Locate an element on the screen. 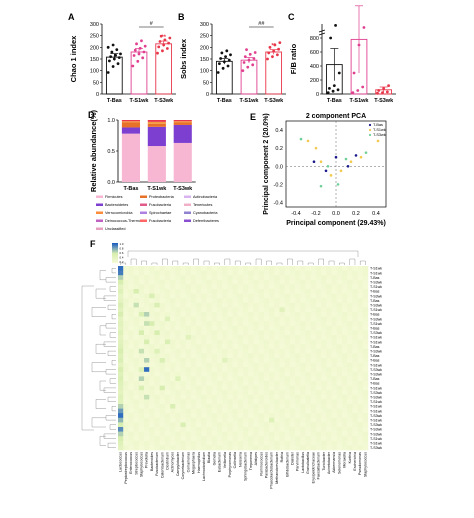  y-axis-label: Chao 1 index is located at coordinates (73, 59).